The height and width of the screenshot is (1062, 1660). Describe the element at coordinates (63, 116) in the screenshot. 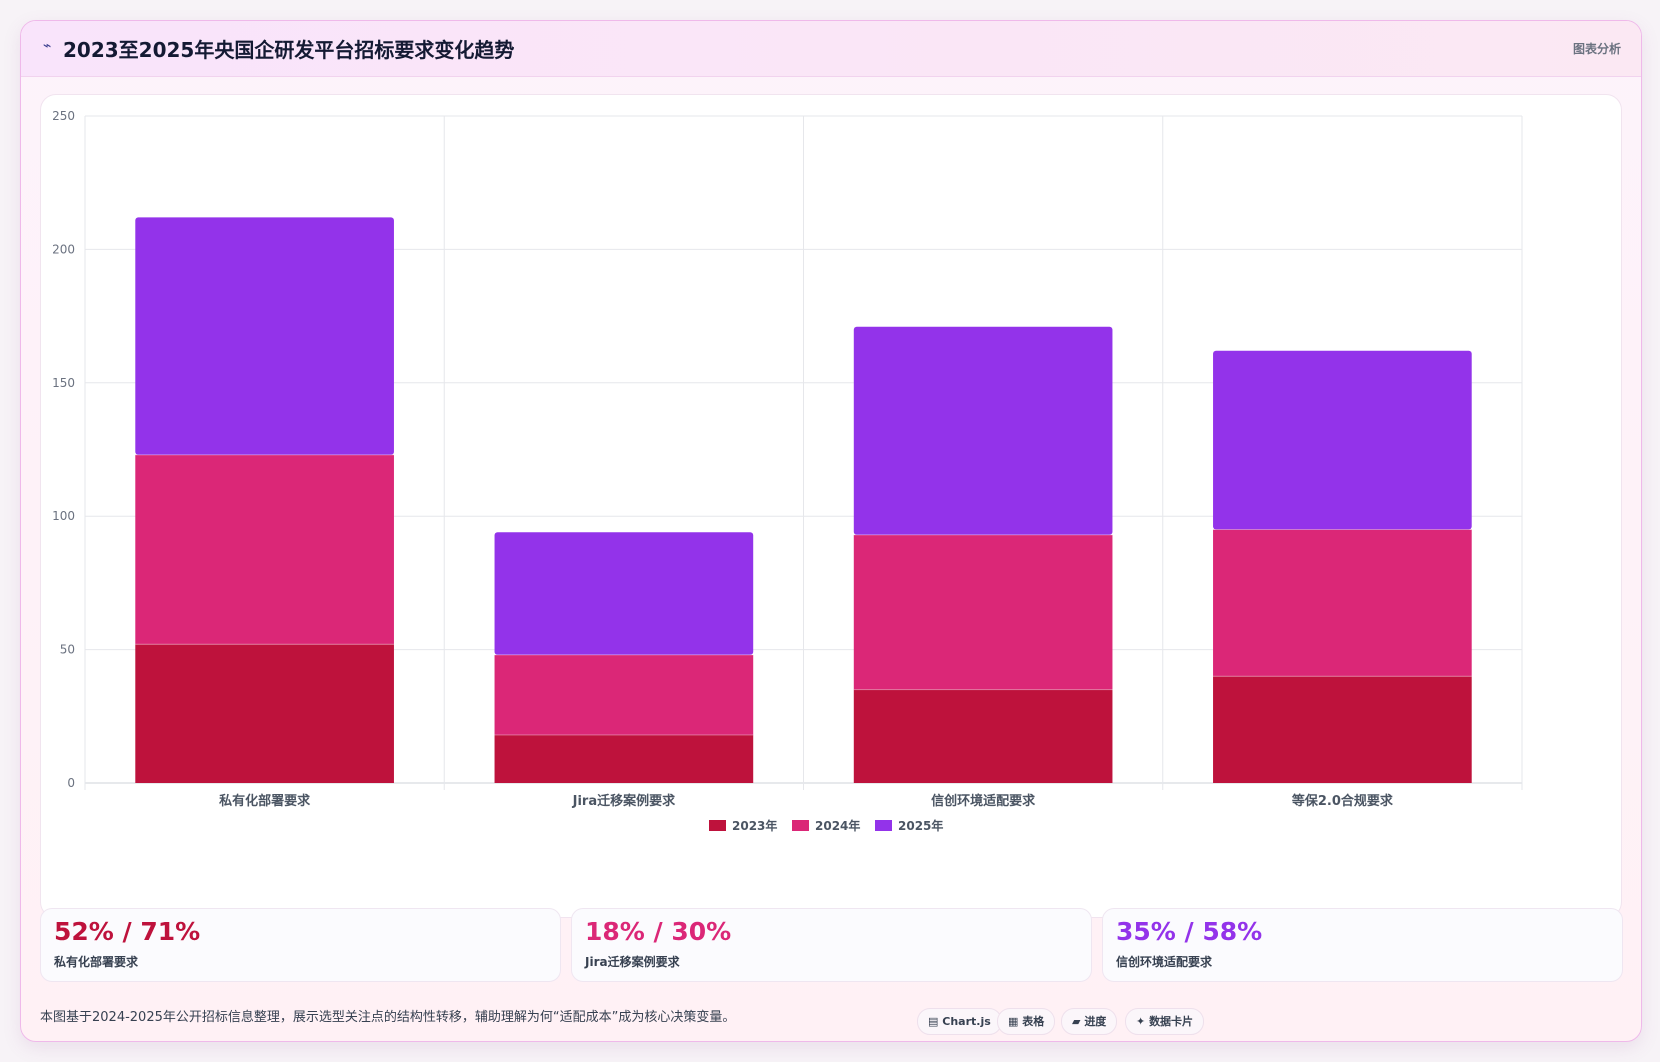

I see `y-tick-label: 250` at that location.